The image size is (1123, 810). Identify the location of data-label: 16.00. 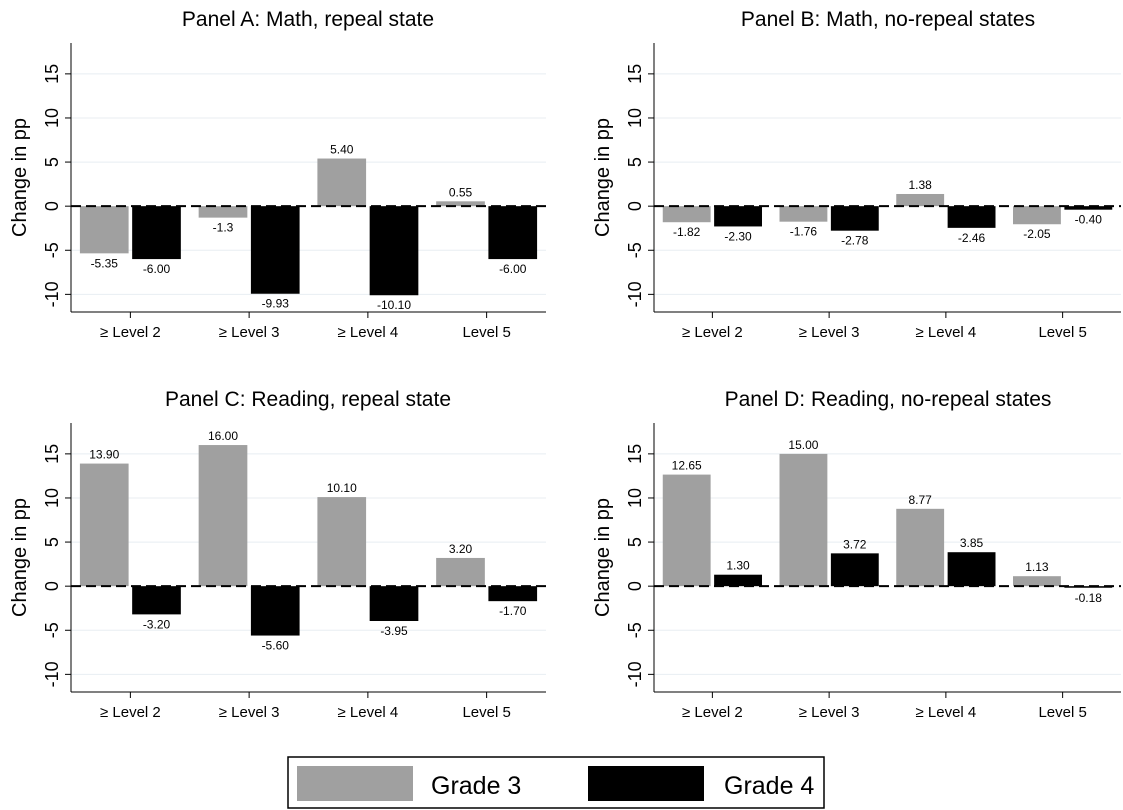
(223, 436).